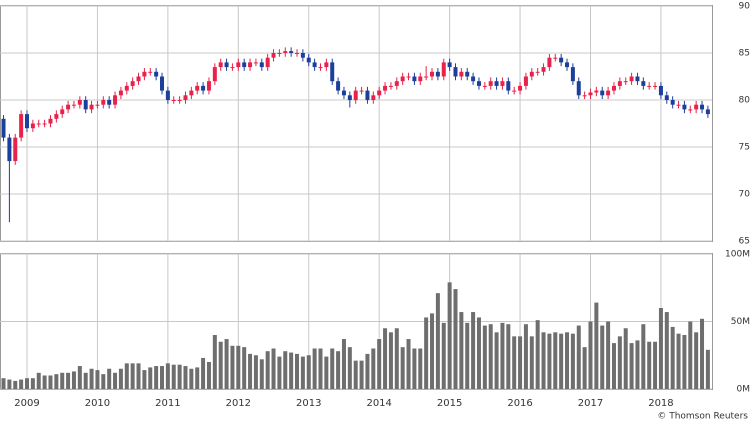 The height and width of the screenshot is (424, 753). What do you see at coordinates (745, 195) in the screenshot?
I see `y-tick-label: 70` at bounding box center [745, 195].